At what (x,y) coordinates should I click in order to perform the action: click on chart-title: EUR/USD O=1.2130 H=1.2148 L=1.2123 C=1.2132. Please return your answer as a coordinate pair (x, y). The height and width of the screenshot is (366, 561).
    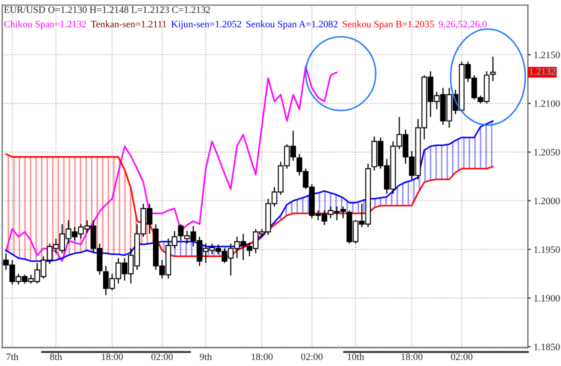
    Looking at the image, I should click on (107, 10).